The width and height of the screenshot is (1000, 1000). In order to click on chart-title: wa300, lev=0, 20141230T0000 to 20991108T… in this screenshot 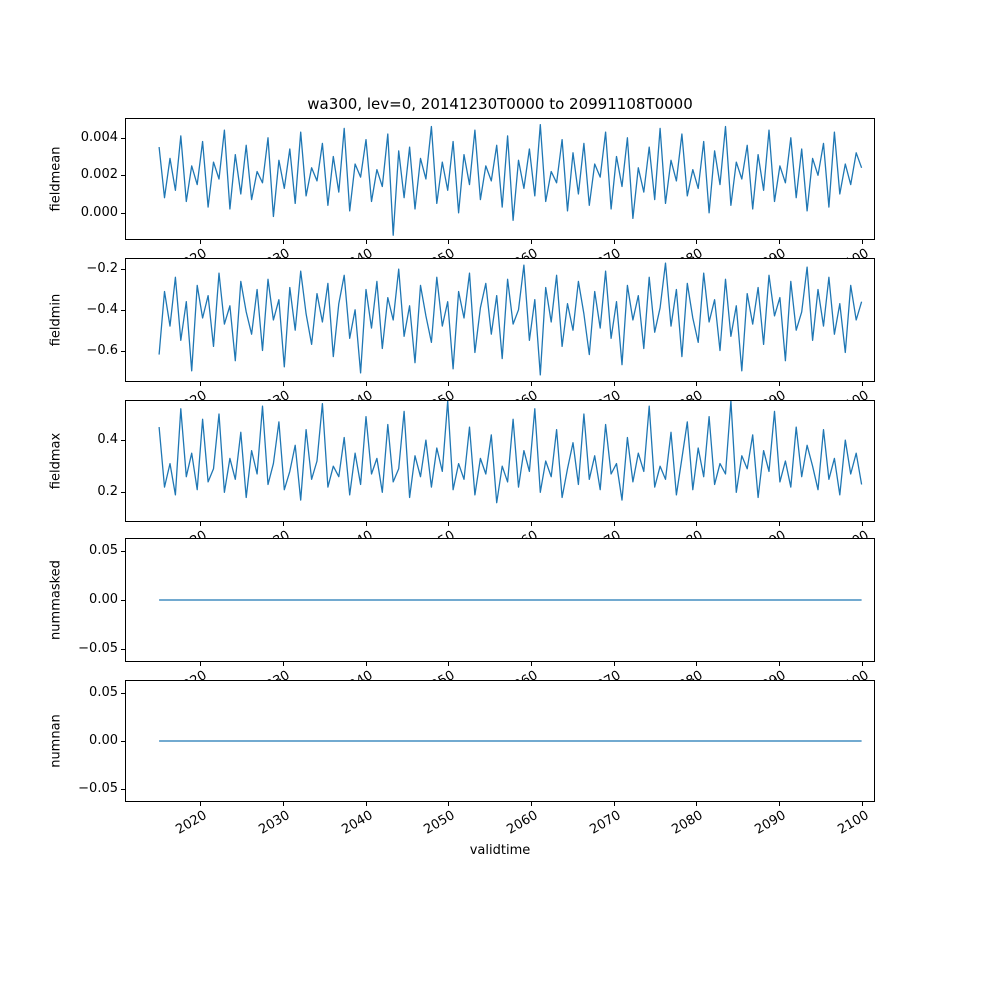, I will do `click(500, 104)`.